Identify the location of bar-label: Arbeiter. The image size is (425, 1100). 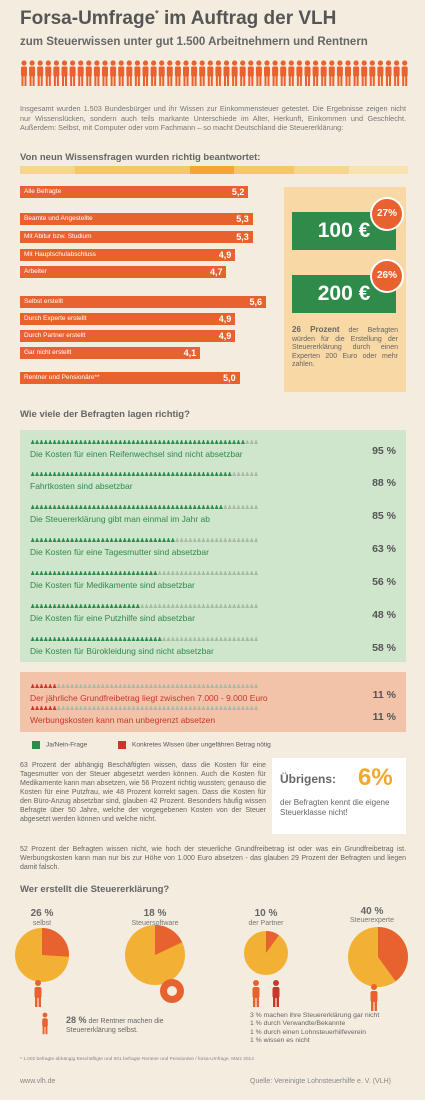
(35, 271).